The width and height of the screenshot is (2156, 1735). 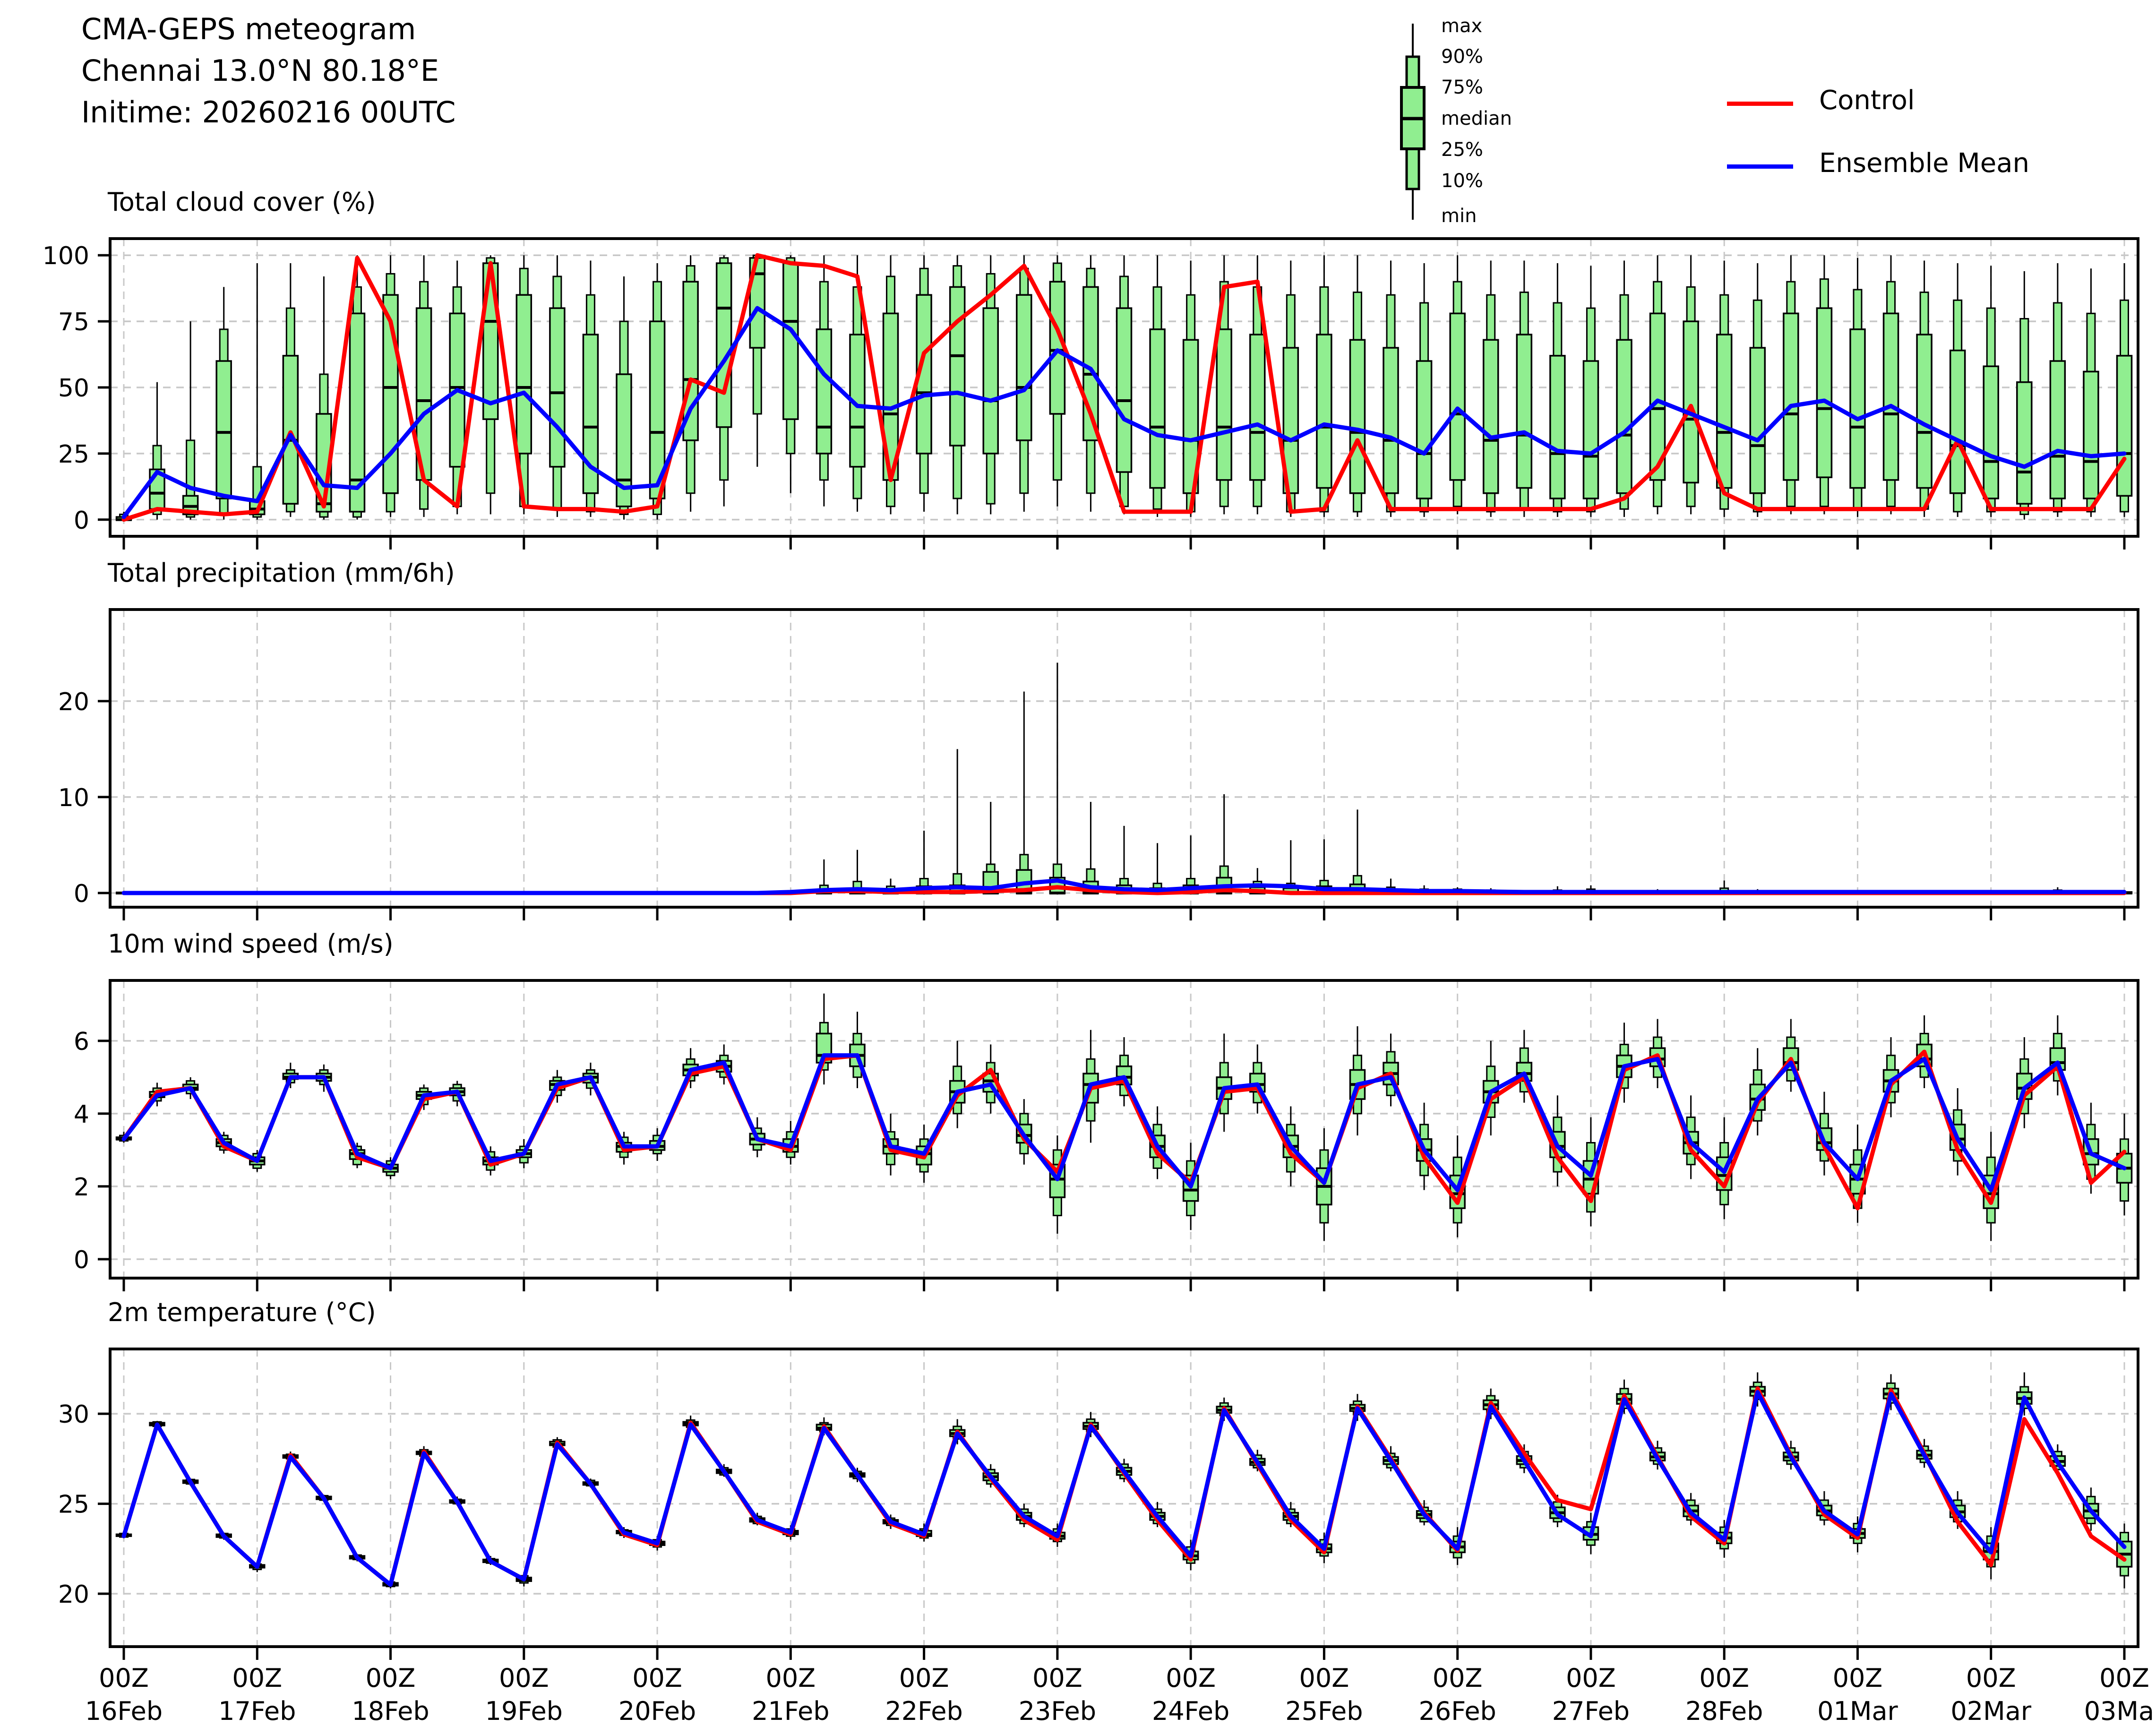 I want to click on ytick-label: 10, so click(x=73, y=798).